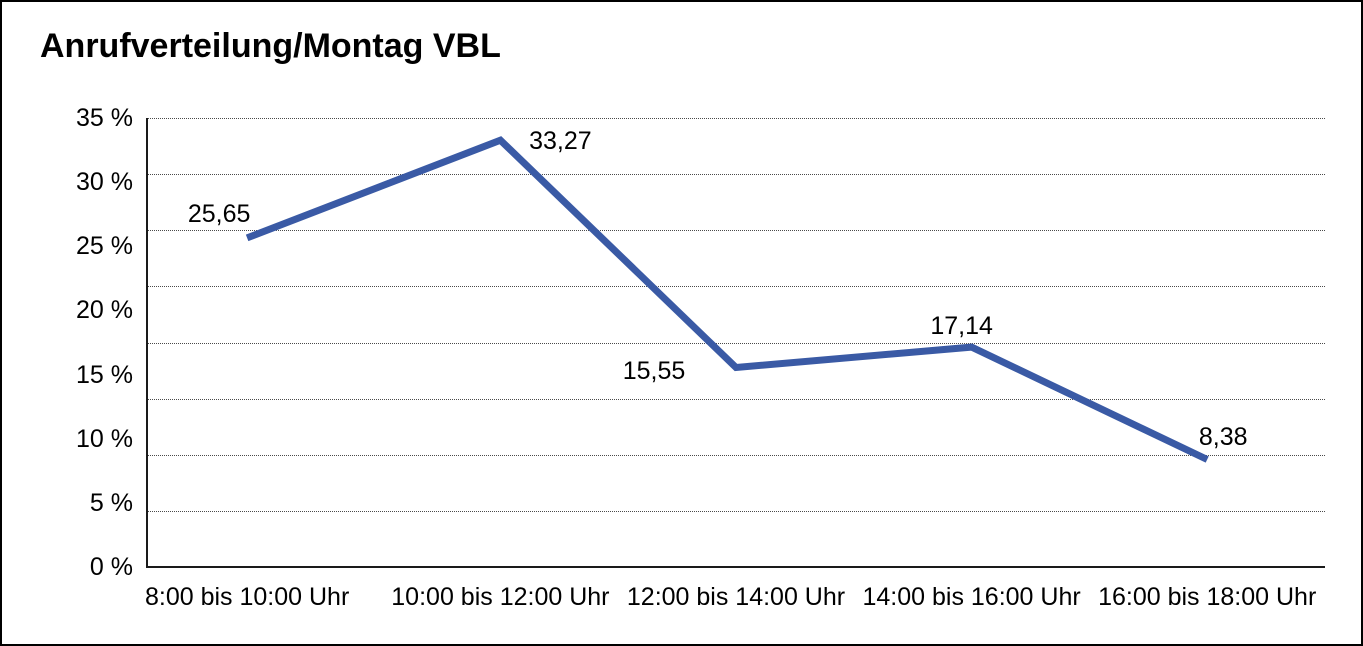  I want to click on y-axis-line, so click(147, 342).